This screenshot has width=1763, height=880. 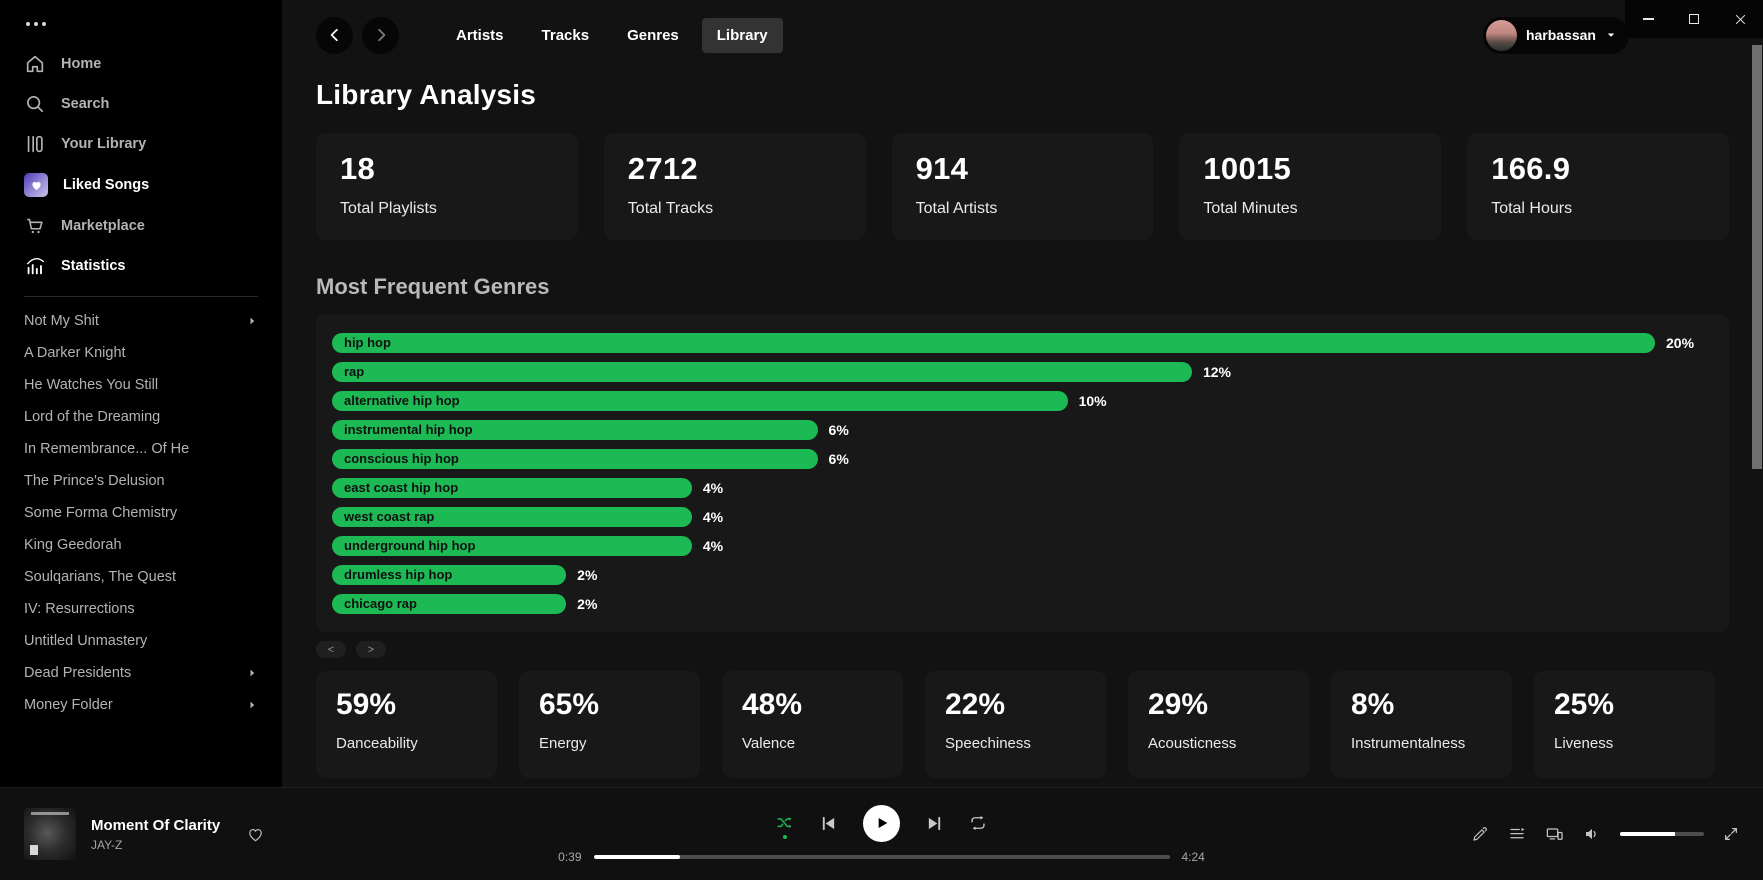 What do you see at coordinates (73, 544) in the screenshot?
I see `playlist-label: King Geedorah` at bounding box center [73, 544].